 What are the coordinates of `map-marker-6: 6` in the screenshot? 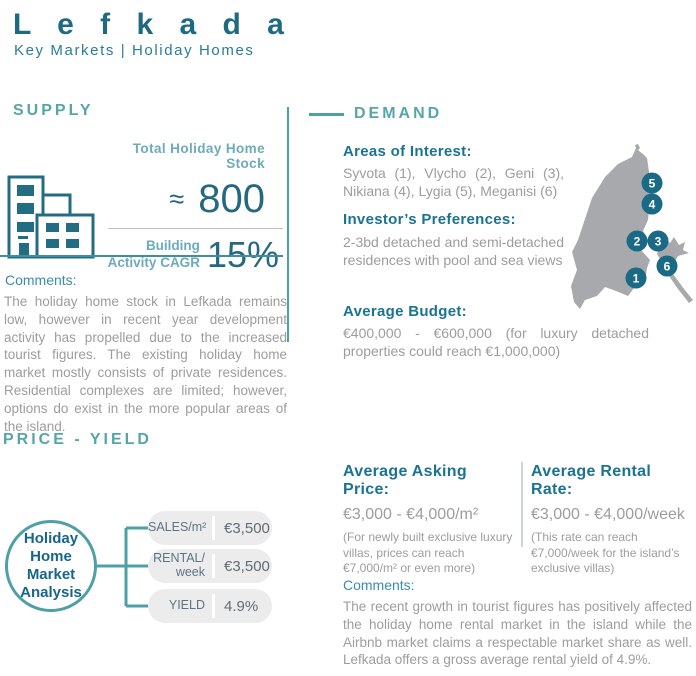 It's located at (667, 266).